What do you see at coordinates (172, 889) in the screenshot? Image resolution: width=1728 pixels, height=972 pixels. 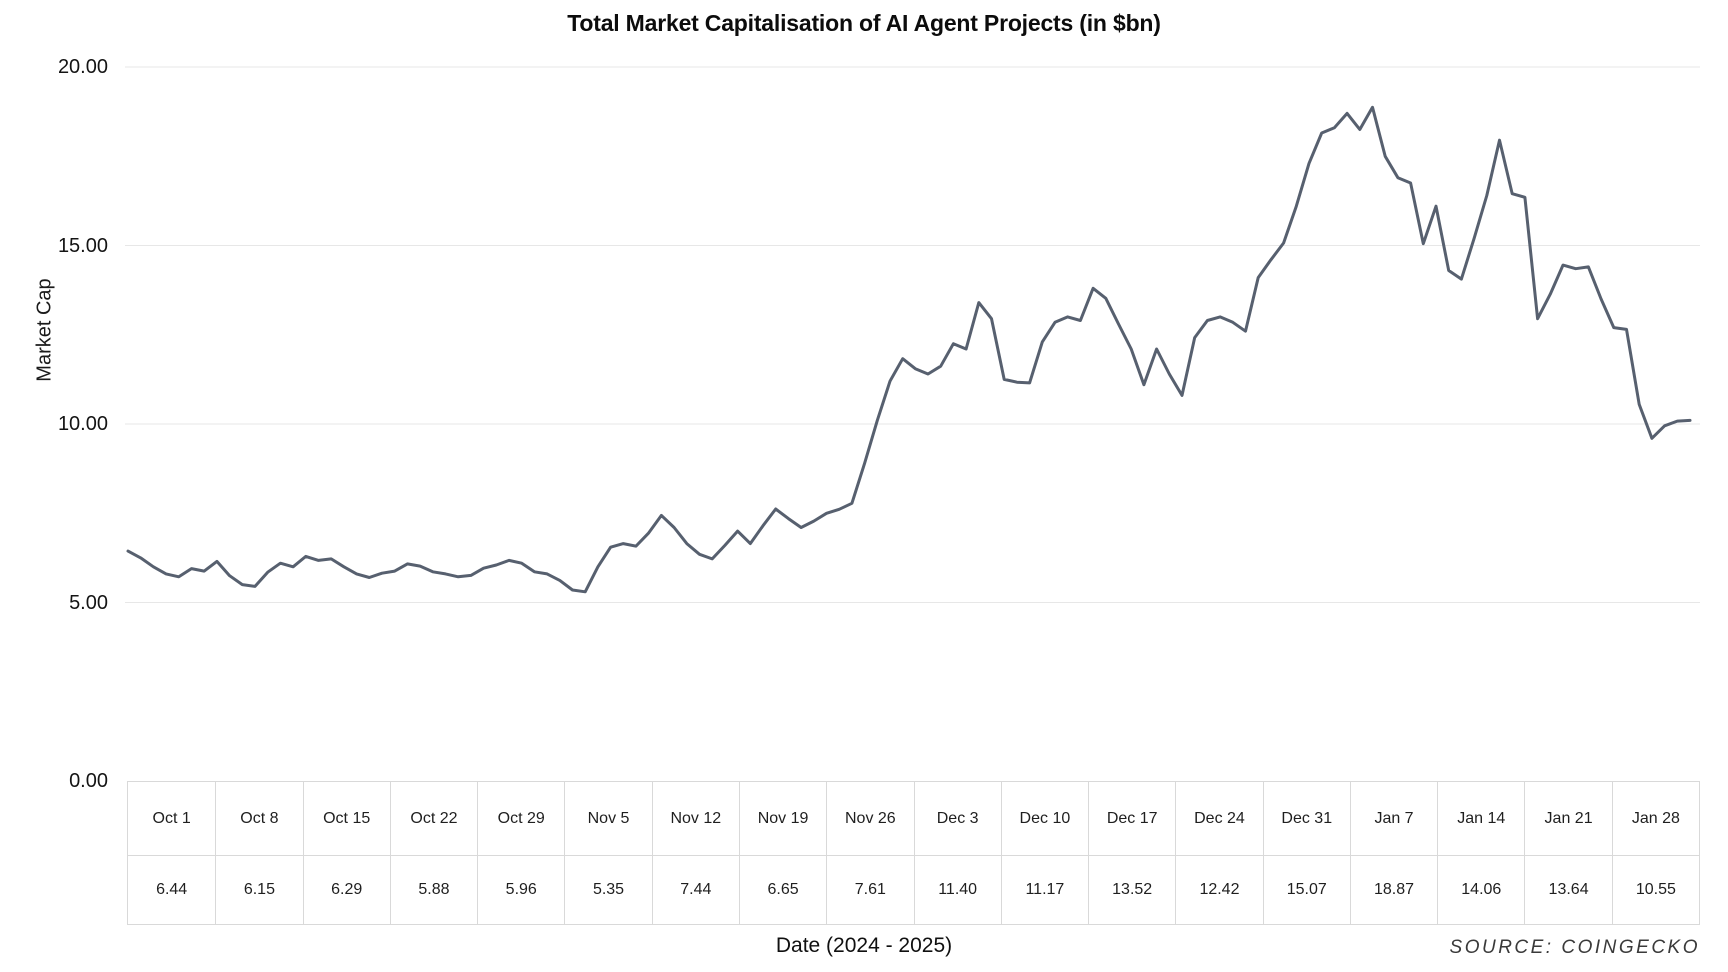 I see `table-value-cell: 6.44` at bounding box center [172, 889].